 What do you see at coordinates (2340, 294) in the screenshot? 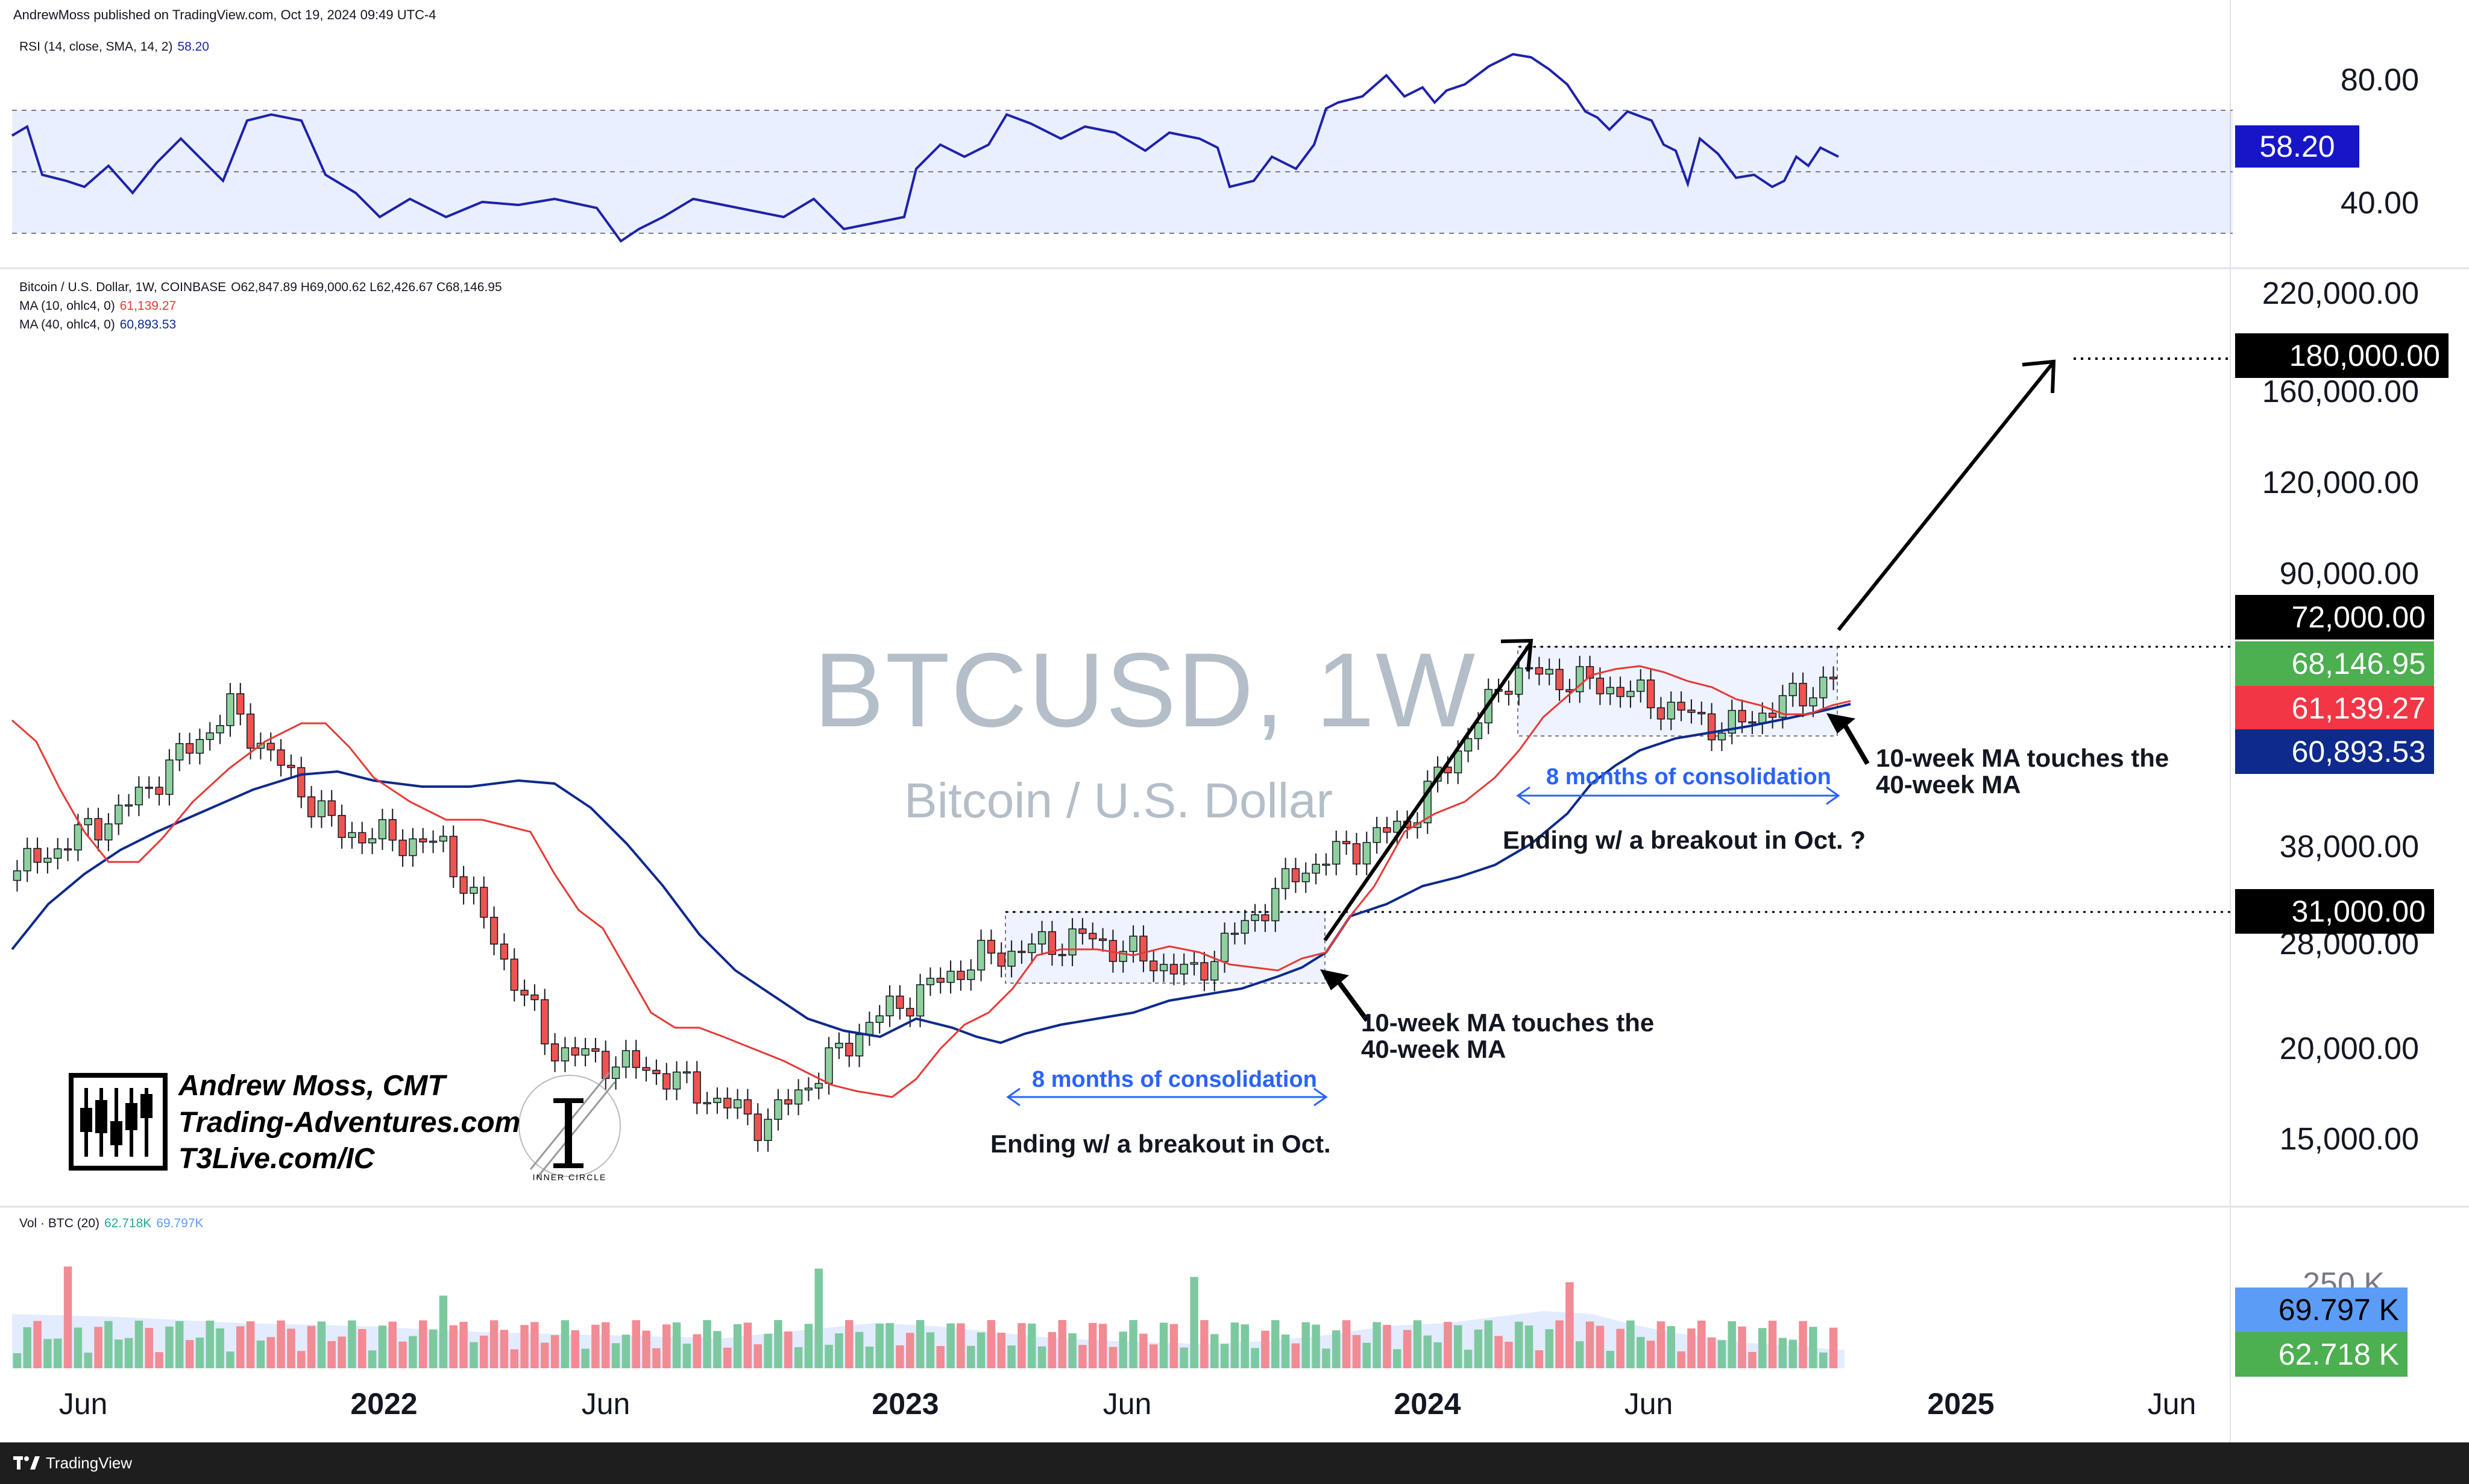
I see `price-axis-label: 220,000.00` at bounding box center [2340, 294].